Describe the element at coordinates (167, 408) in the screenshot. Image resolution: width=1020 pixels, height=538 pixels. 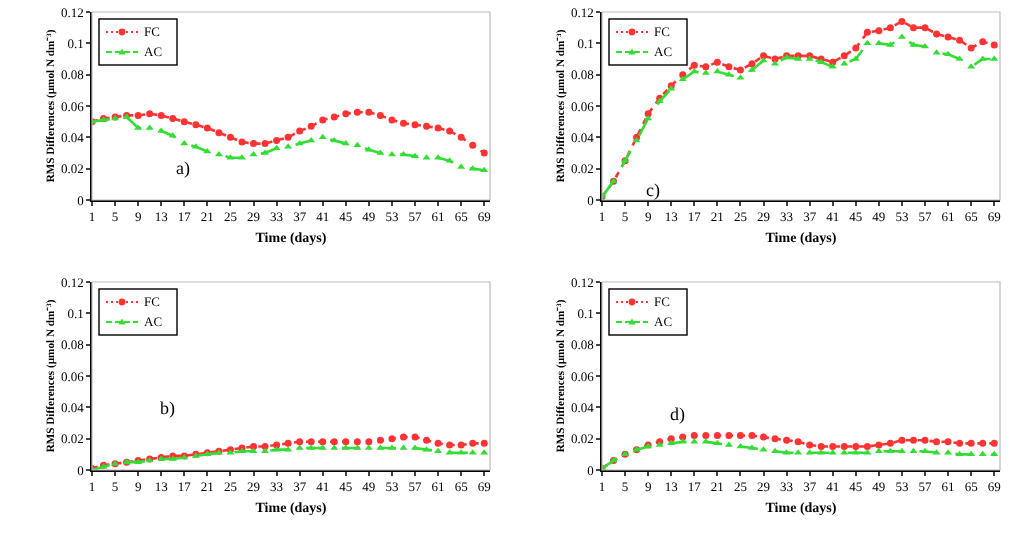
I see `annotation: b)` at that location.